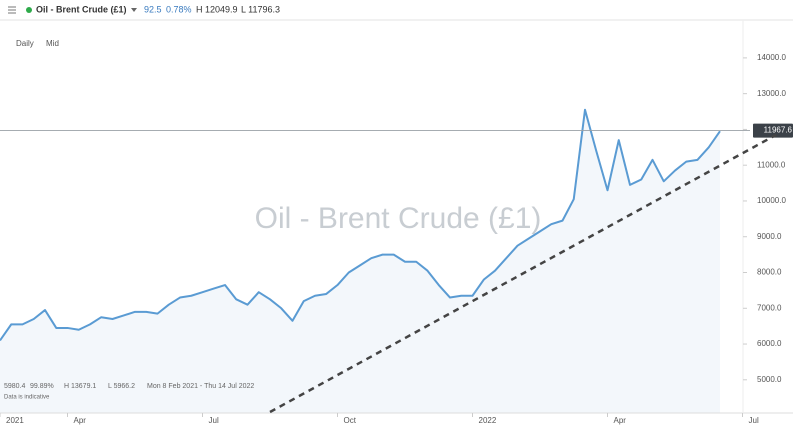 The image size is (793, 428). I want to click on interval: Daily, so click(25, 43).